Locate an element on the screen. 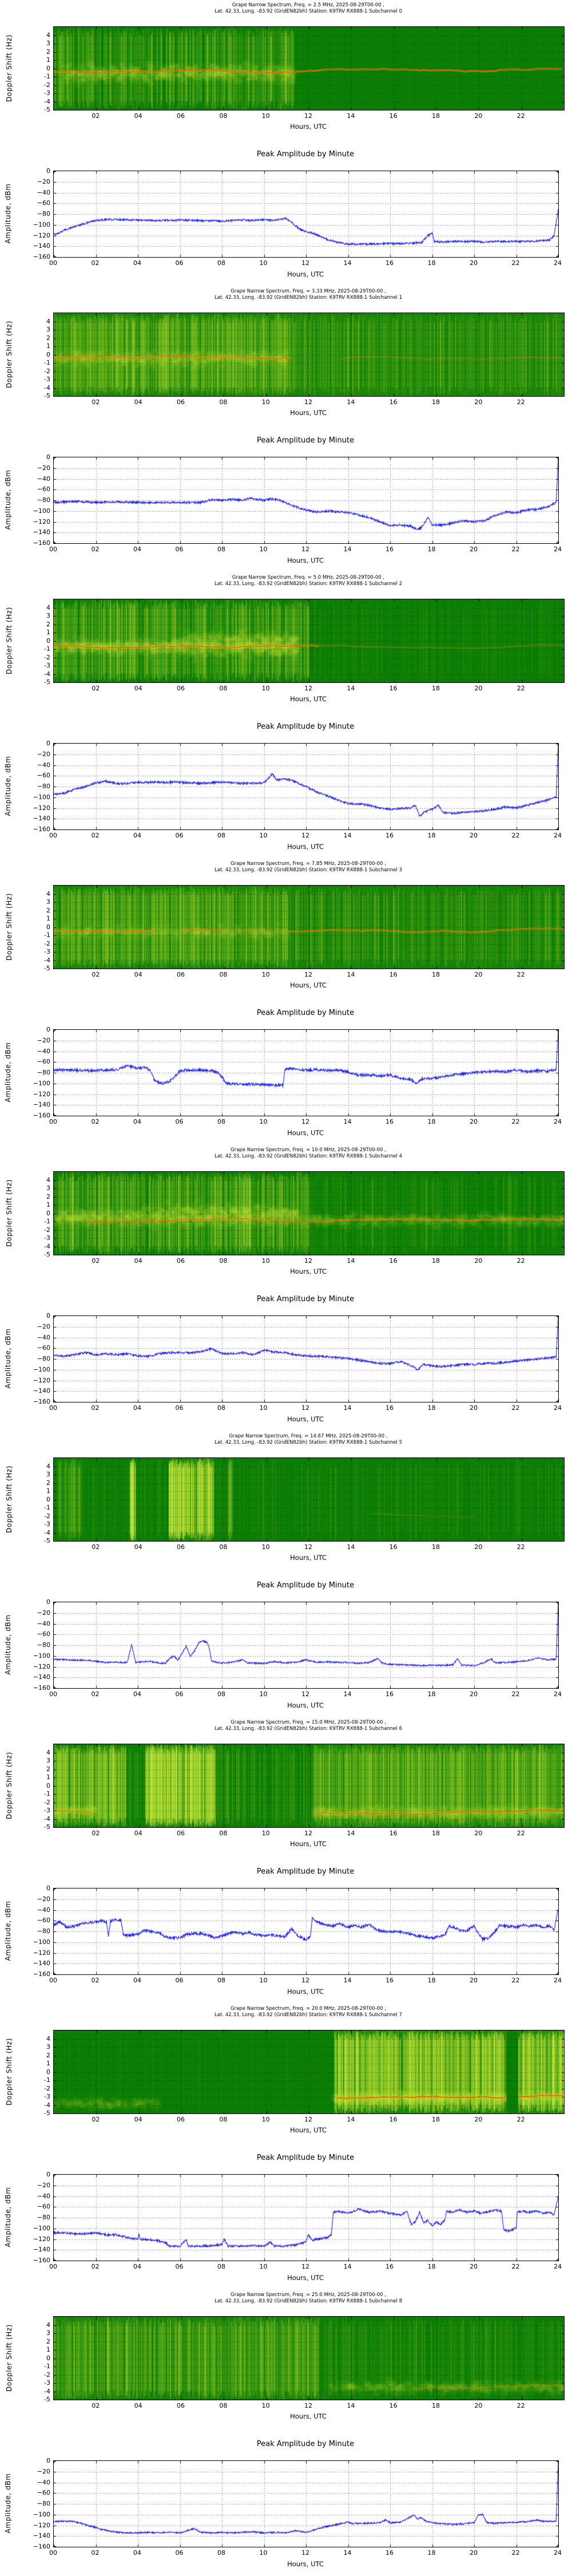 The width and height of the screenshot is (572, 2576). amplitude-xtick: 00 is located at coordinates (53, 2553).